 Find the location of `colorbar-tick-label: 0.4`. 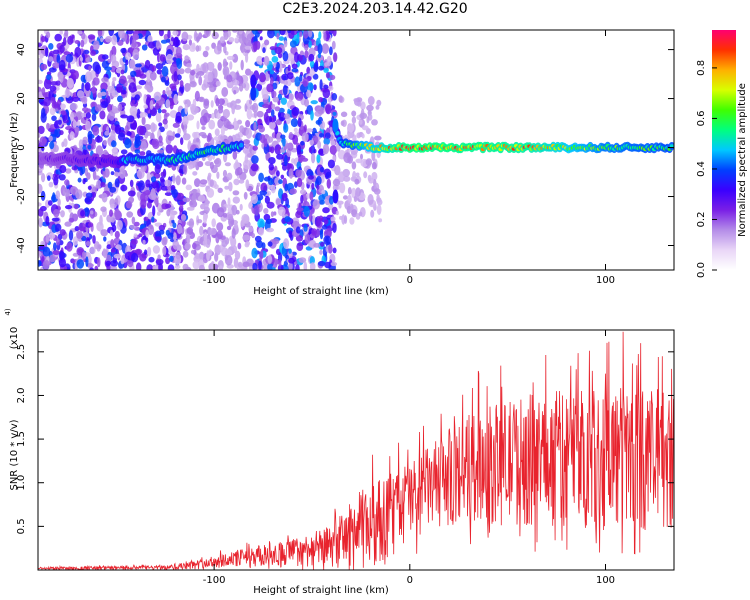

colorbar-tick-label: 0.4 is located at coordinates (701, 169).